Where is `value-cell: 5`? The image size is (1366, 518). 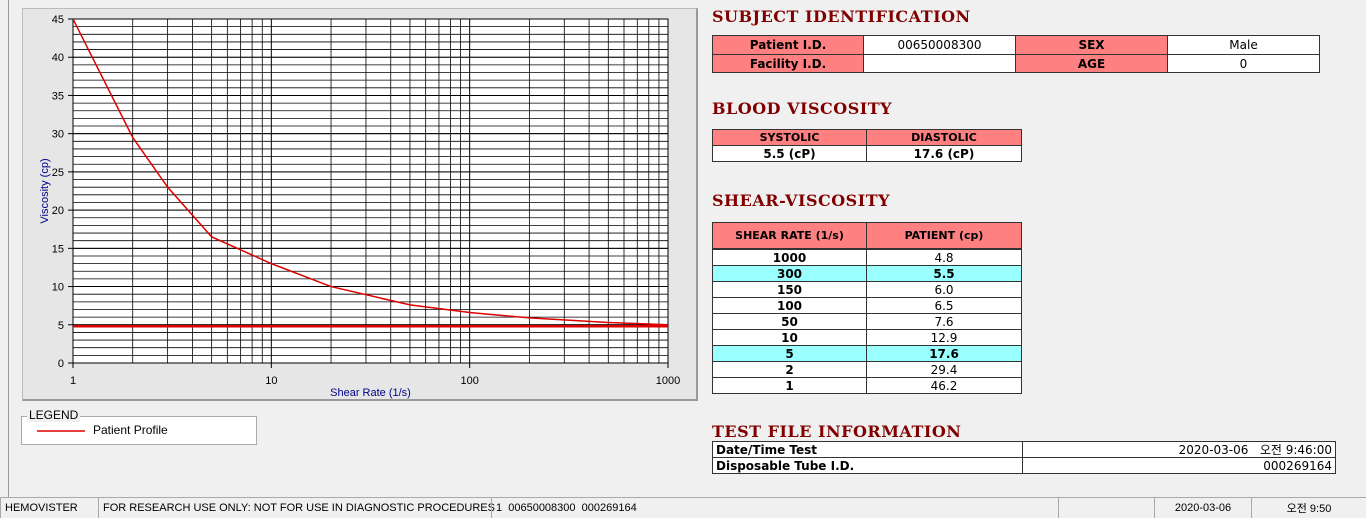
value-cell: 5 is located at coordinates (789, 353).